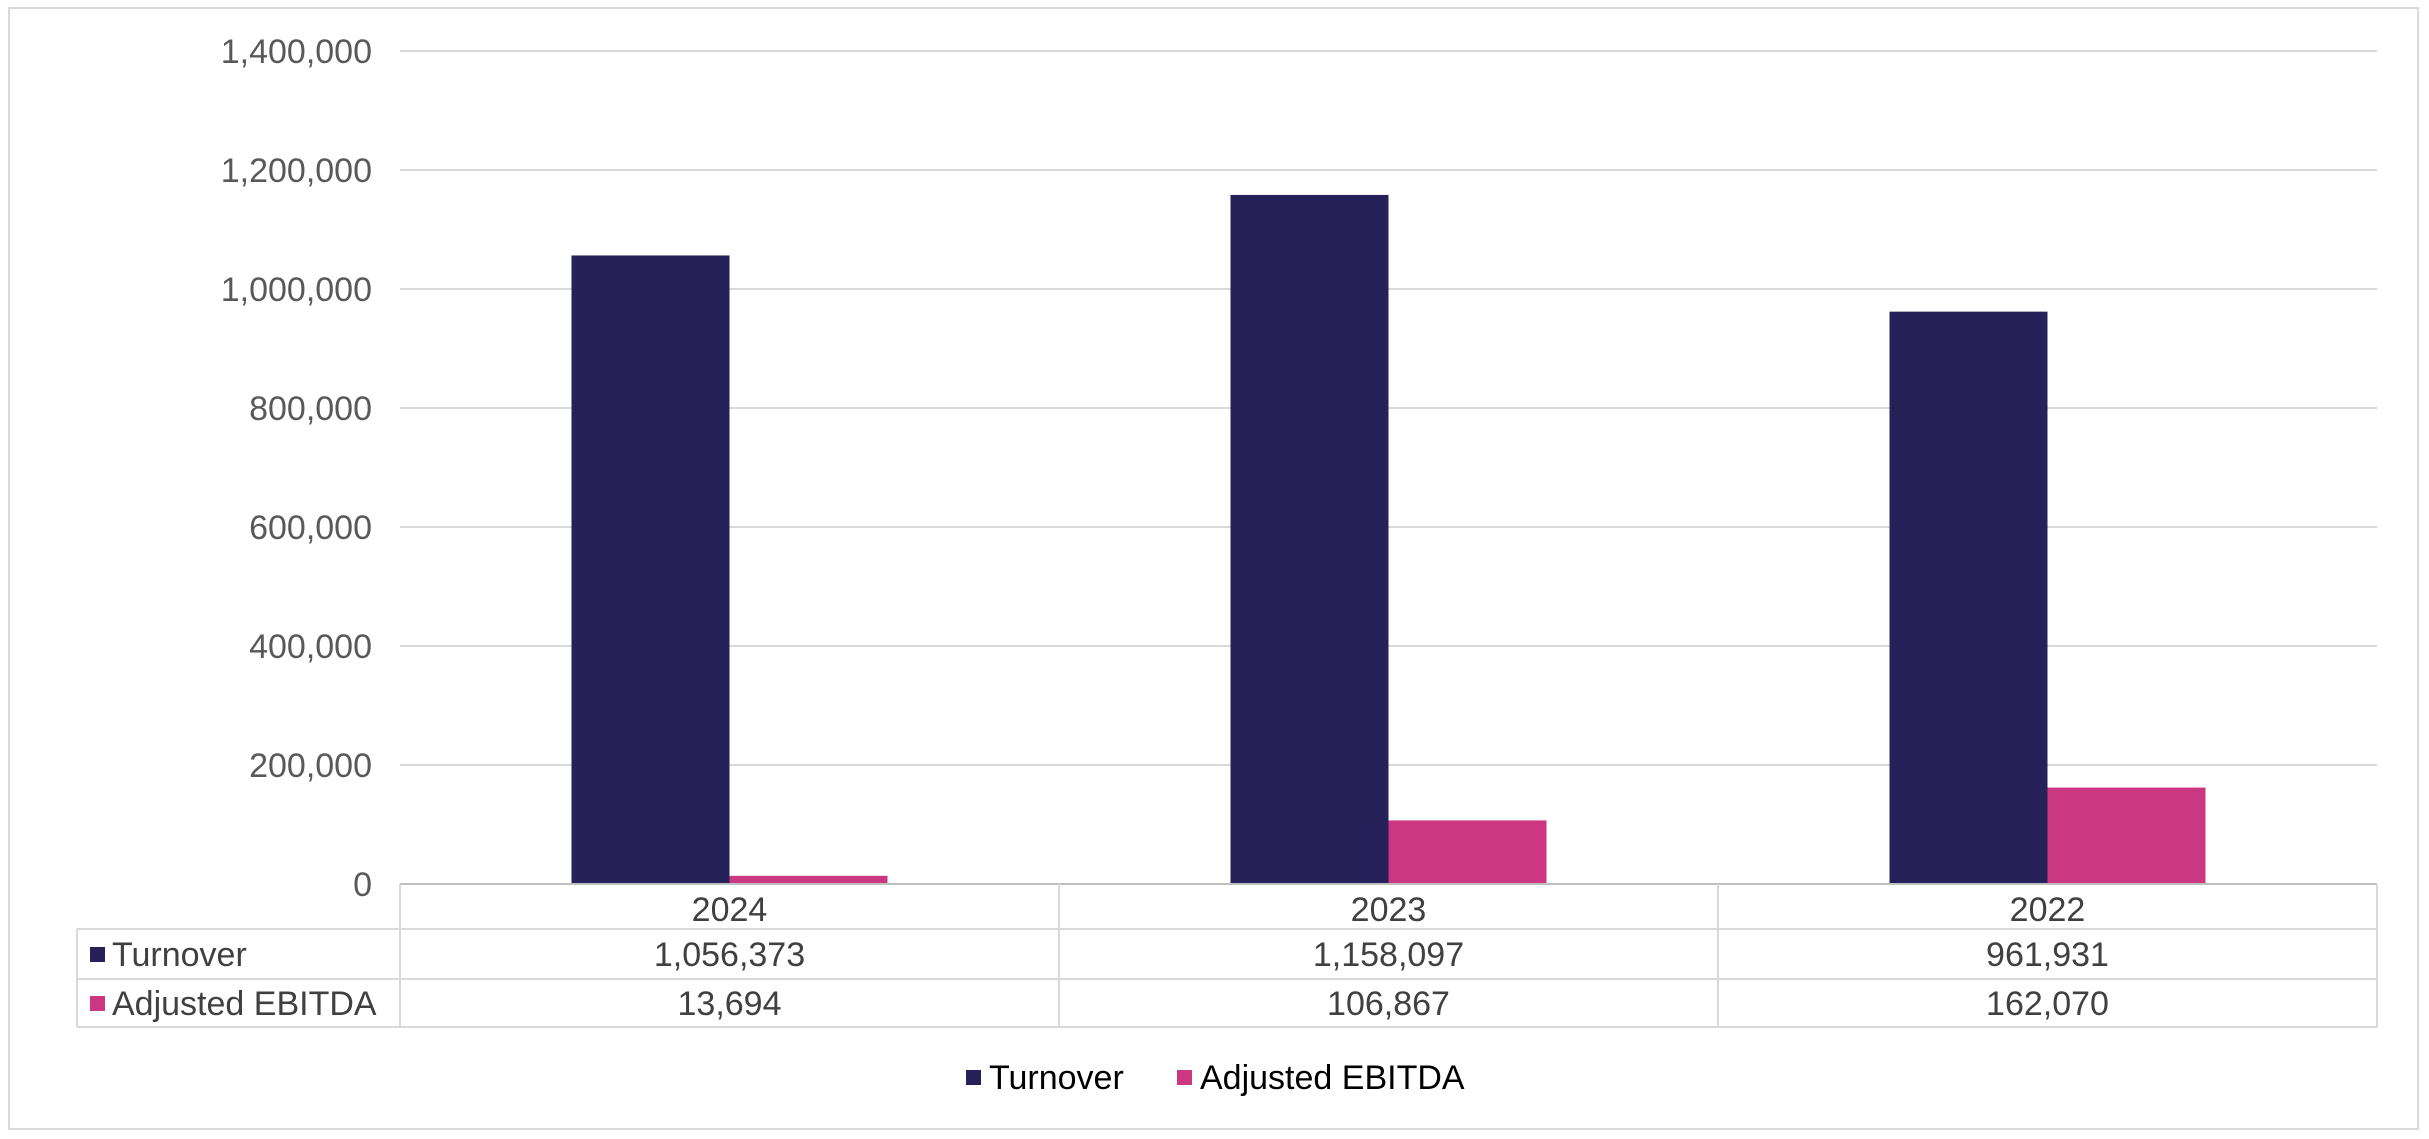 The height and width of the screenshot is (1139, 2429). I want to click on bar-turnover-2022, so click(1968, 597).